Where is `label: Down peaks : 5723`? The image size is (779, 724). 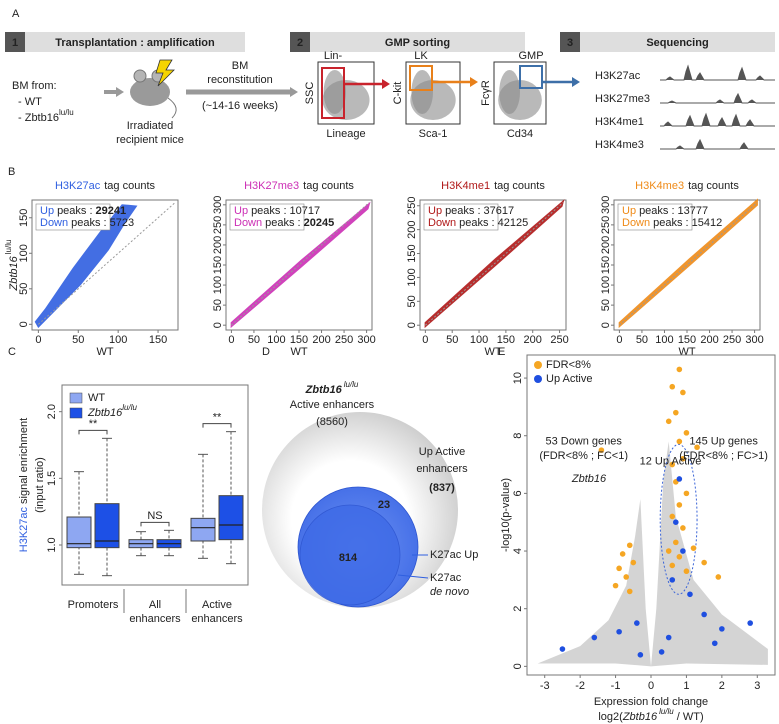 label: Down peaks : 5723 is located at coordinates (87, 223).